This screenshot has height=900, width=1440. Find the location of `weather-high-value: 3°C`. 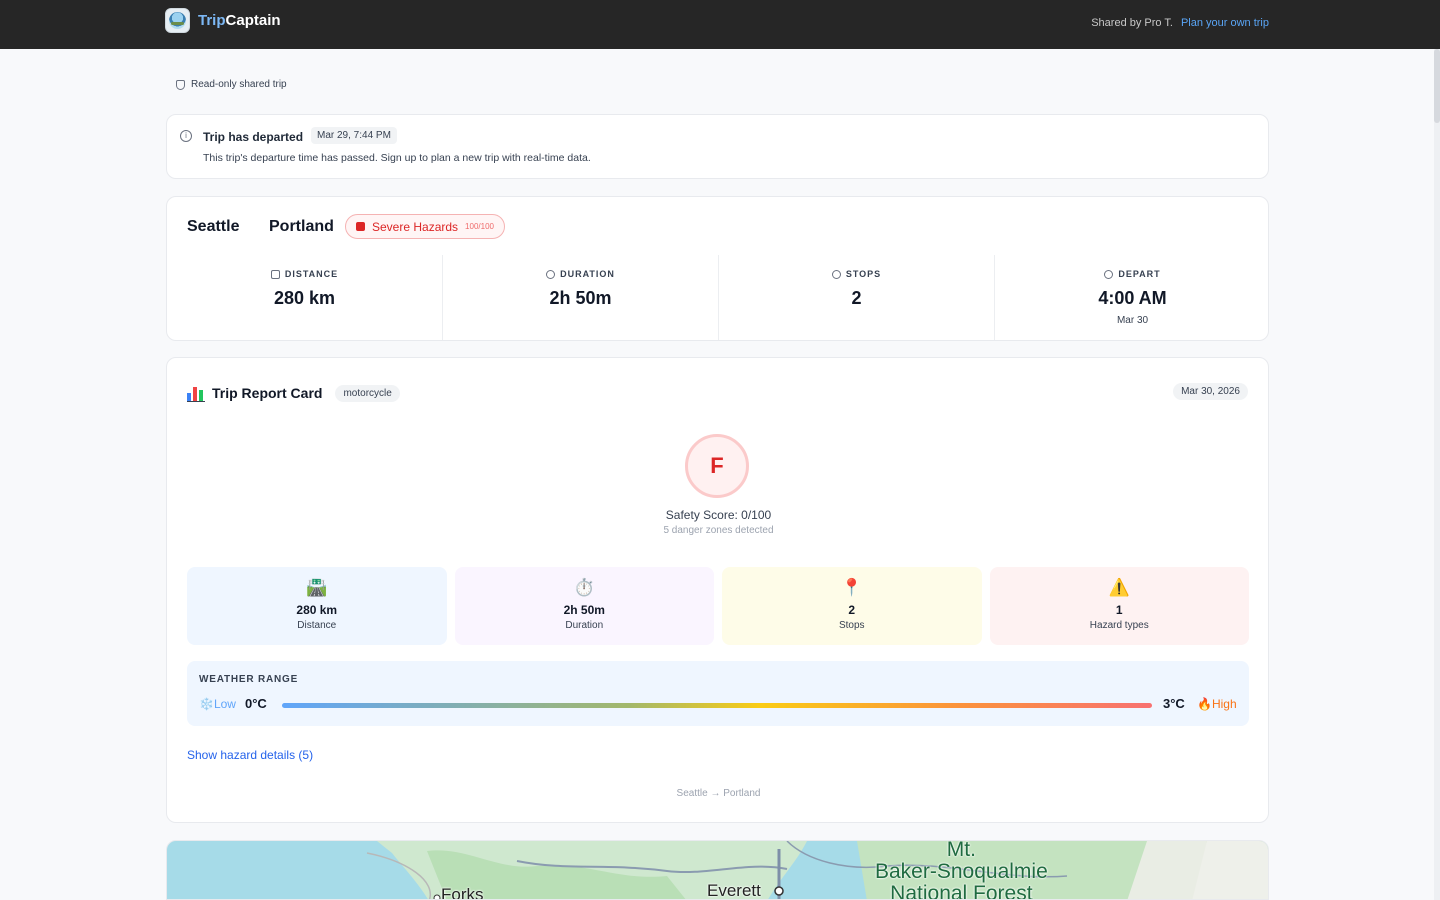

weather-high-value: 3°C is located at coordinates (1174, 703).